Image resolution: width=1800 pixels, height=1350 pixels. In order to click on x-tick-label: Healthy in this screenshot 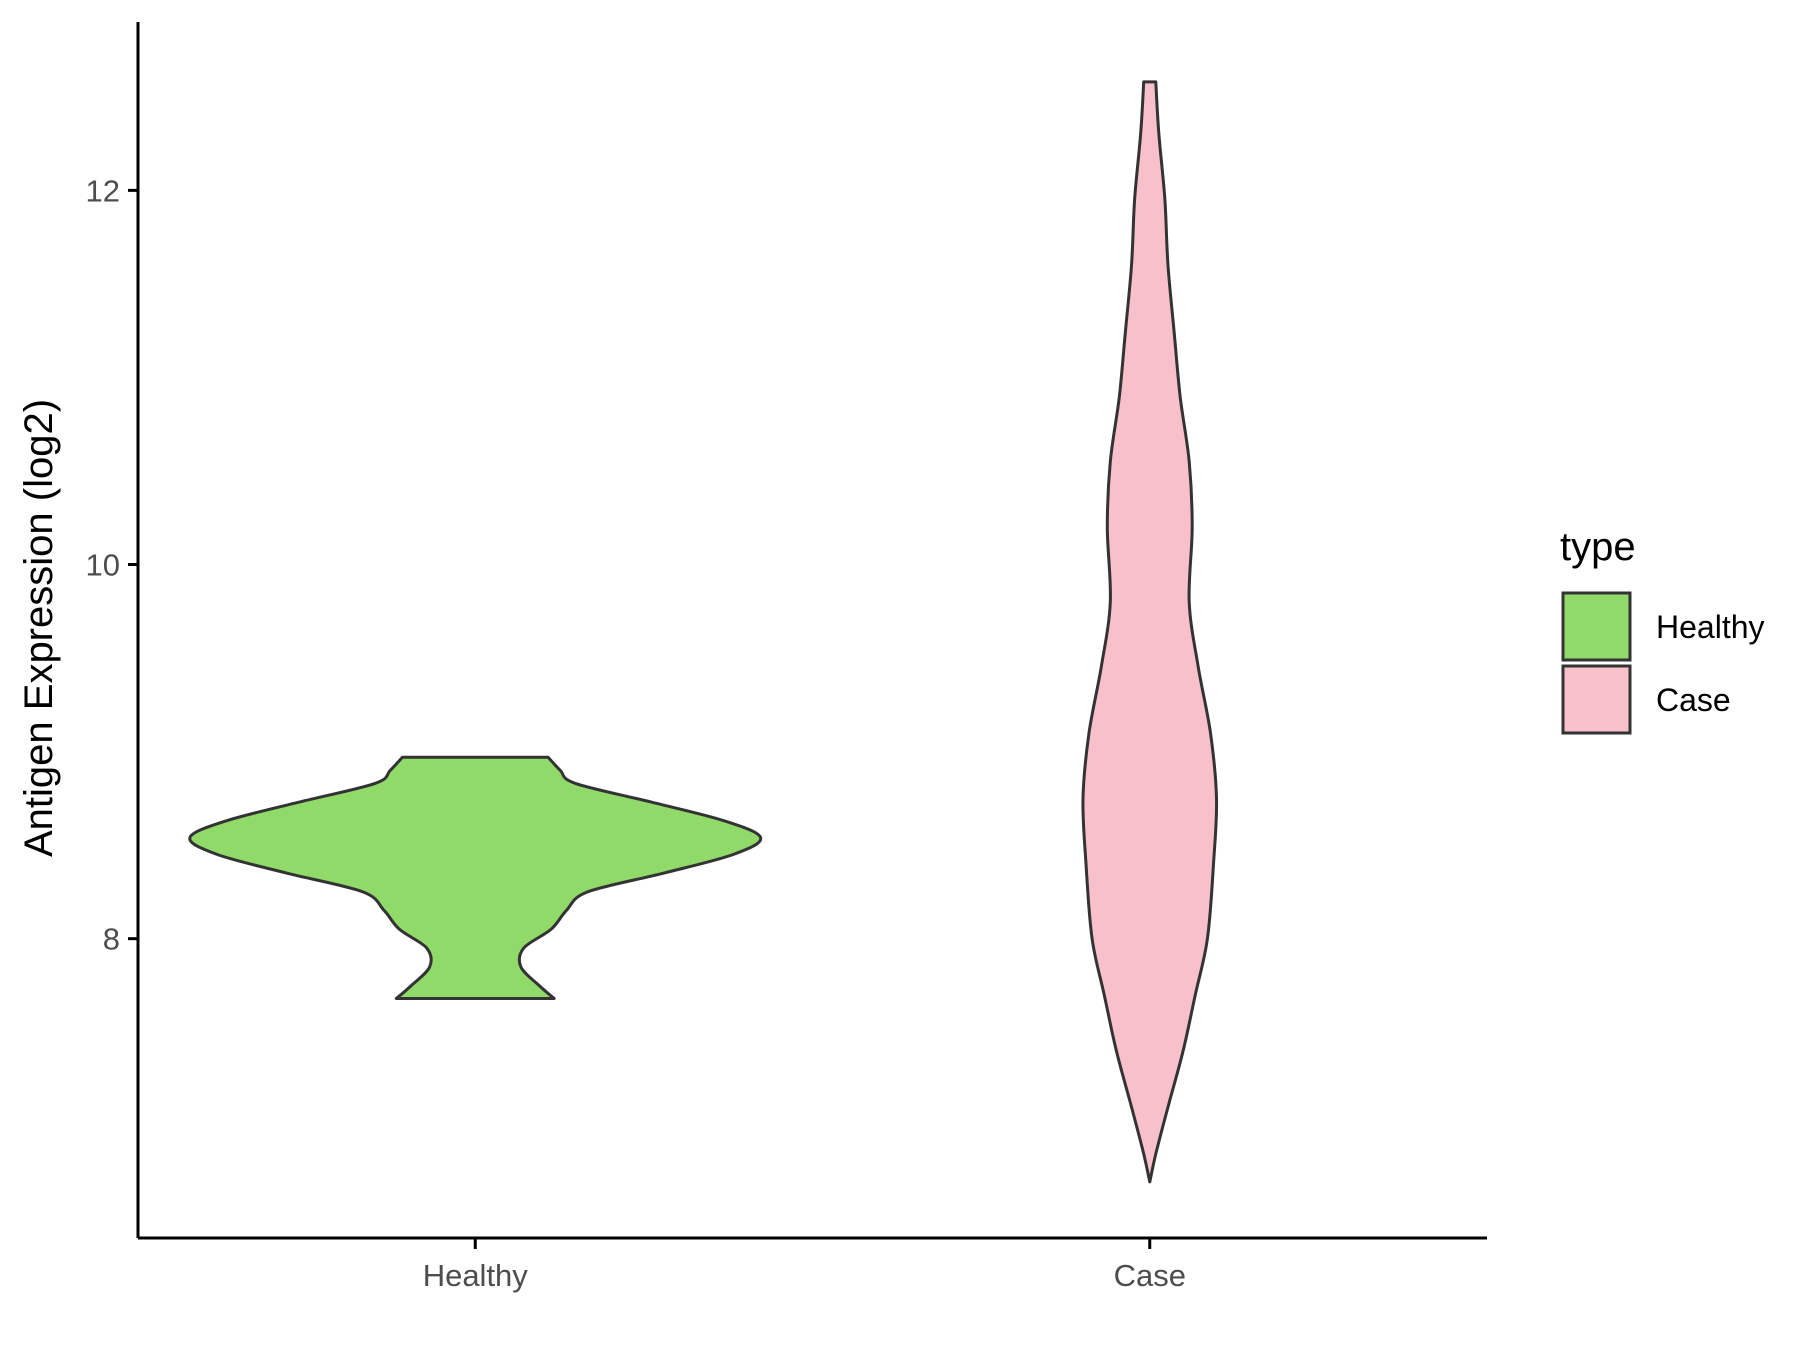, I will do `click(476, 1275)`.